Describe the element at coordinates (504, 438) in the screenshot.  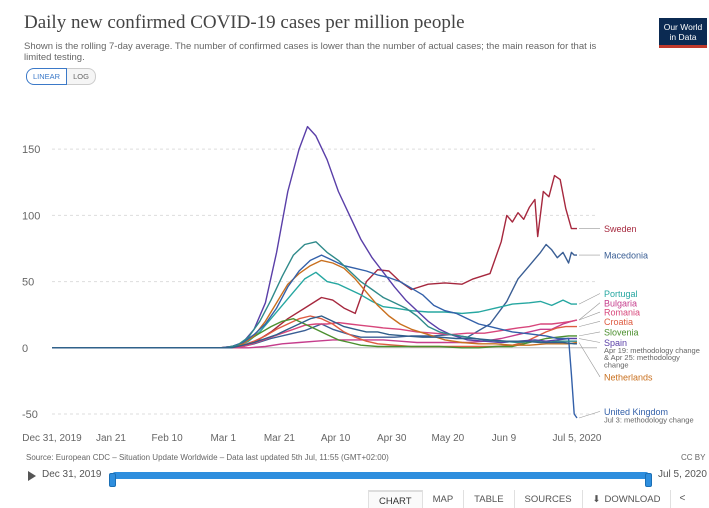
I see `x-tick-label: Jun 9` at that location.